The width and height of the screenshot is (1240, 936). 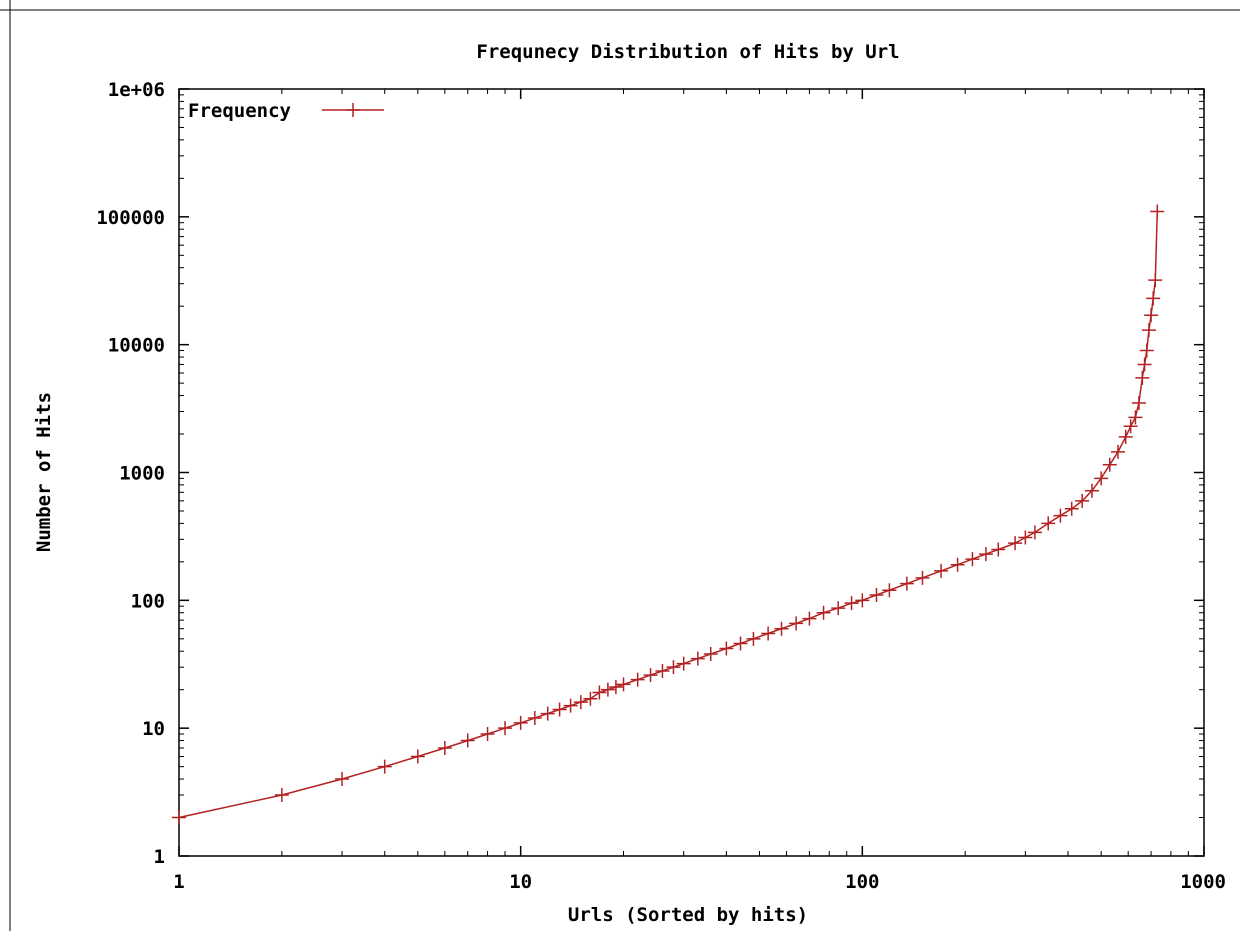 I want to click on y-tick-label: 1e+06, so click(x=136, y=90).